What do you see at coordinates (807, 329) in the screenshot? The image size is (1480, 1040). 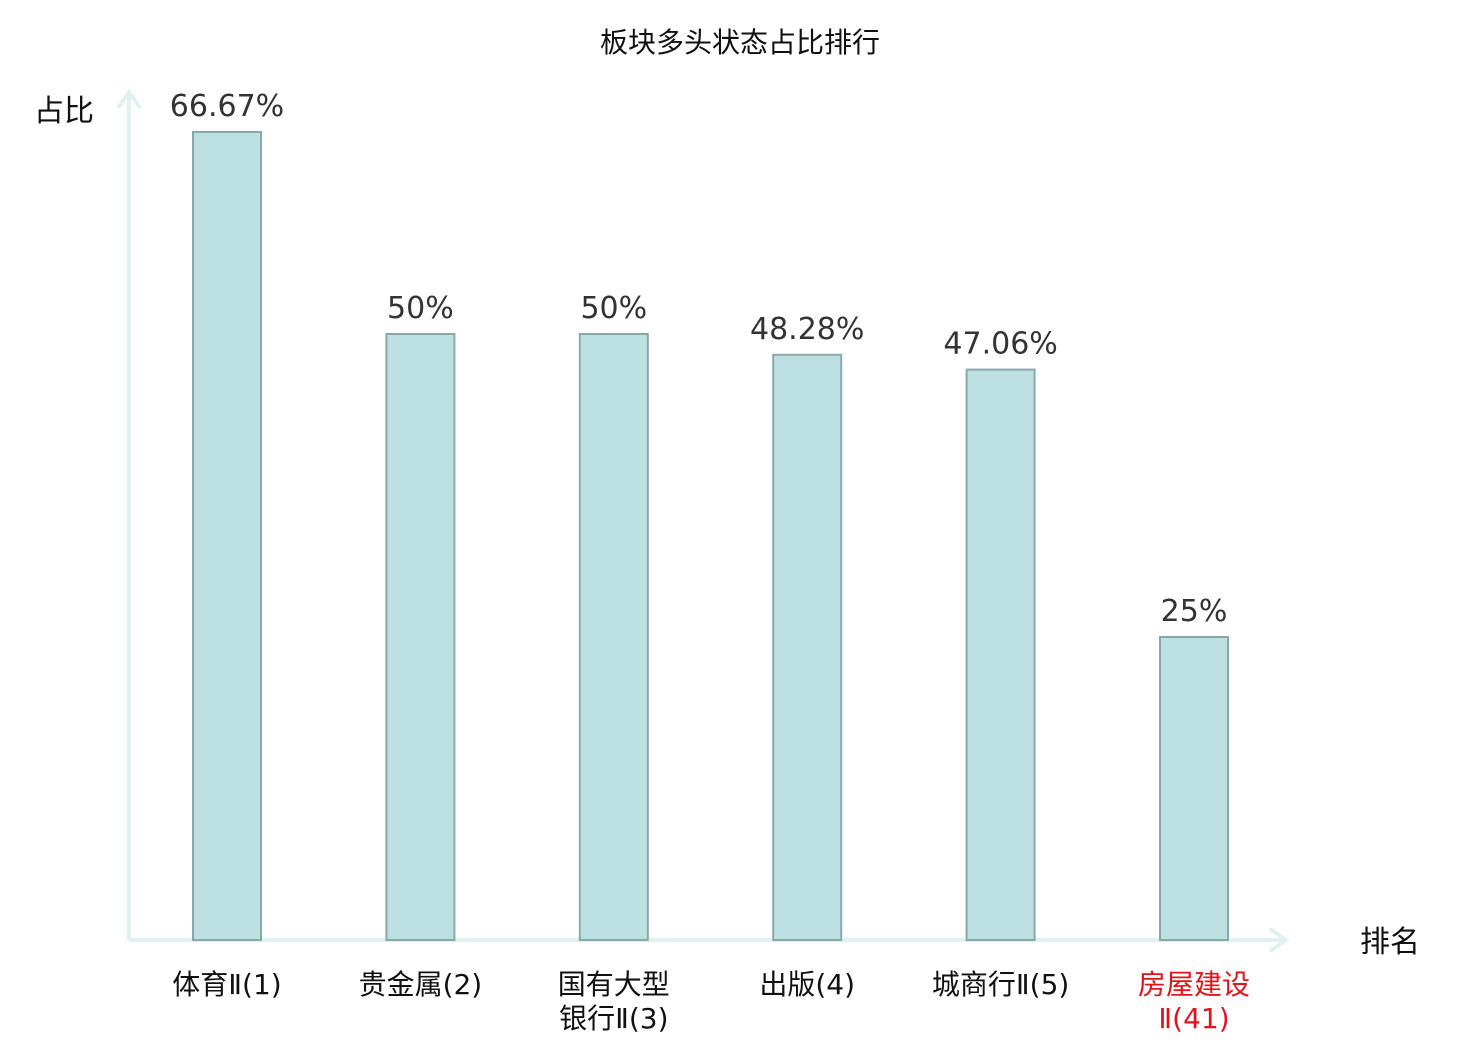 I see `bar-value-label: 48.28%` at bounding box center [807, 329].